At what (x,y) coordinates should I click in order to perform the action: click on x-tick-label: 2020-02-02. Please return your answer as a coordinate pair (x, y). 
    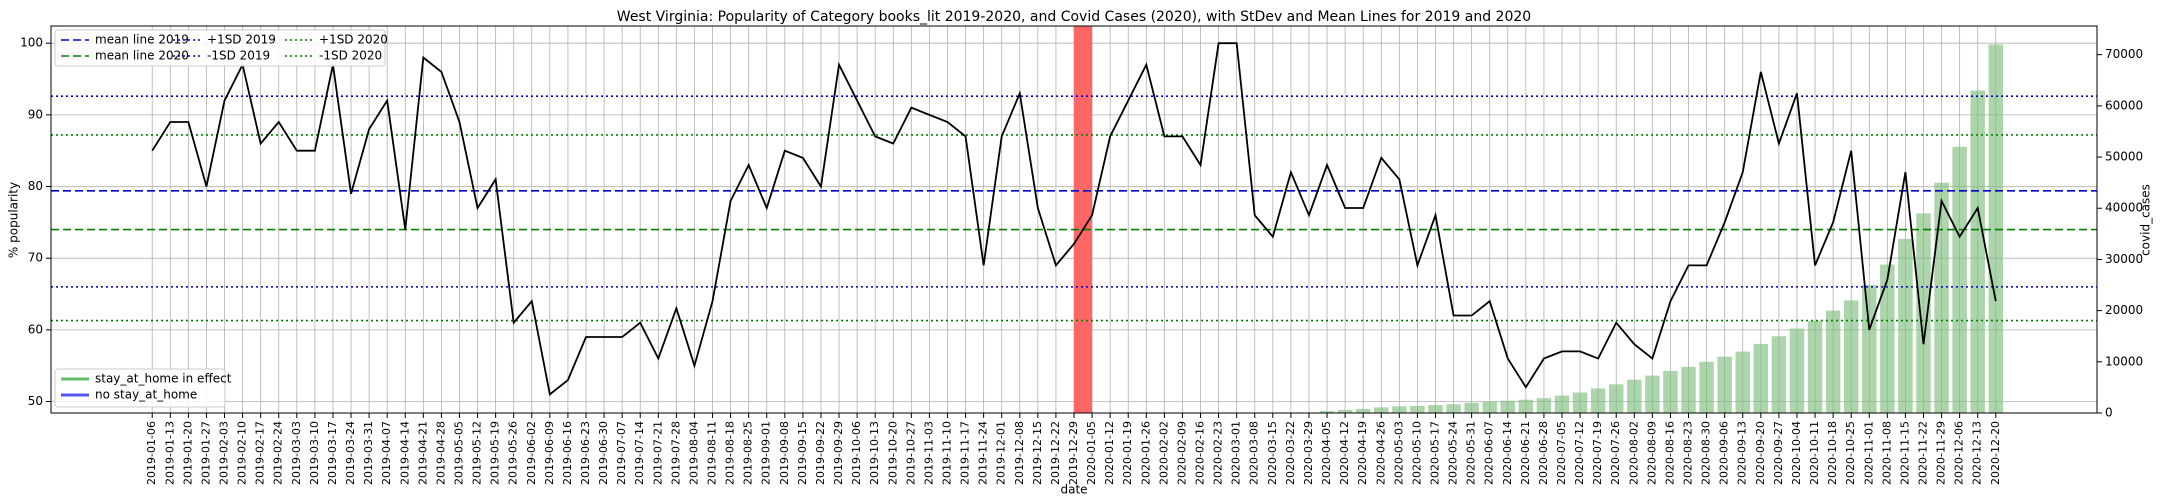
    Looking at the image, I should click on (1163, 453).